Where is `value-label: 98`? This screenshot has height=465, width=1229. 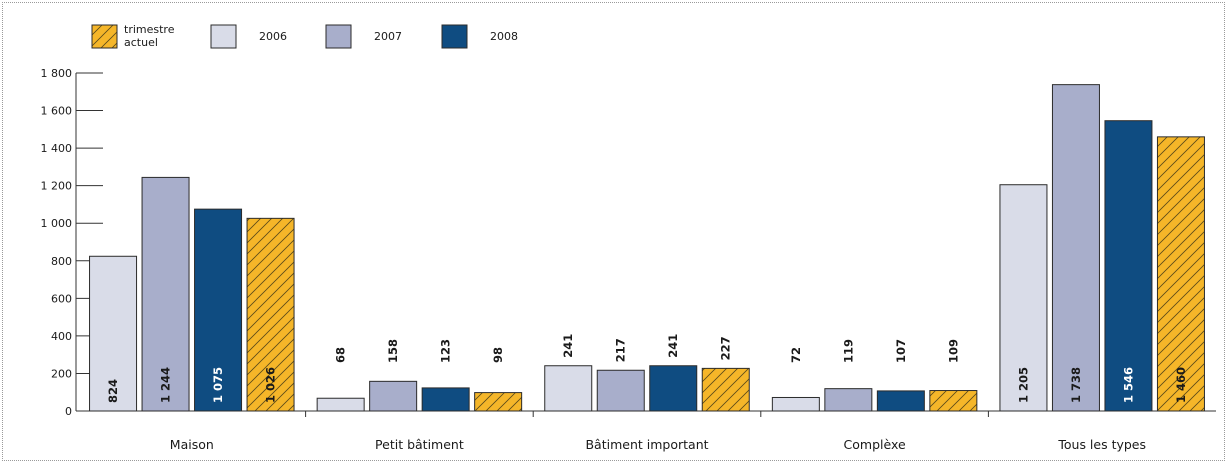 value-label: 98 is located at coordinates (498, 355).